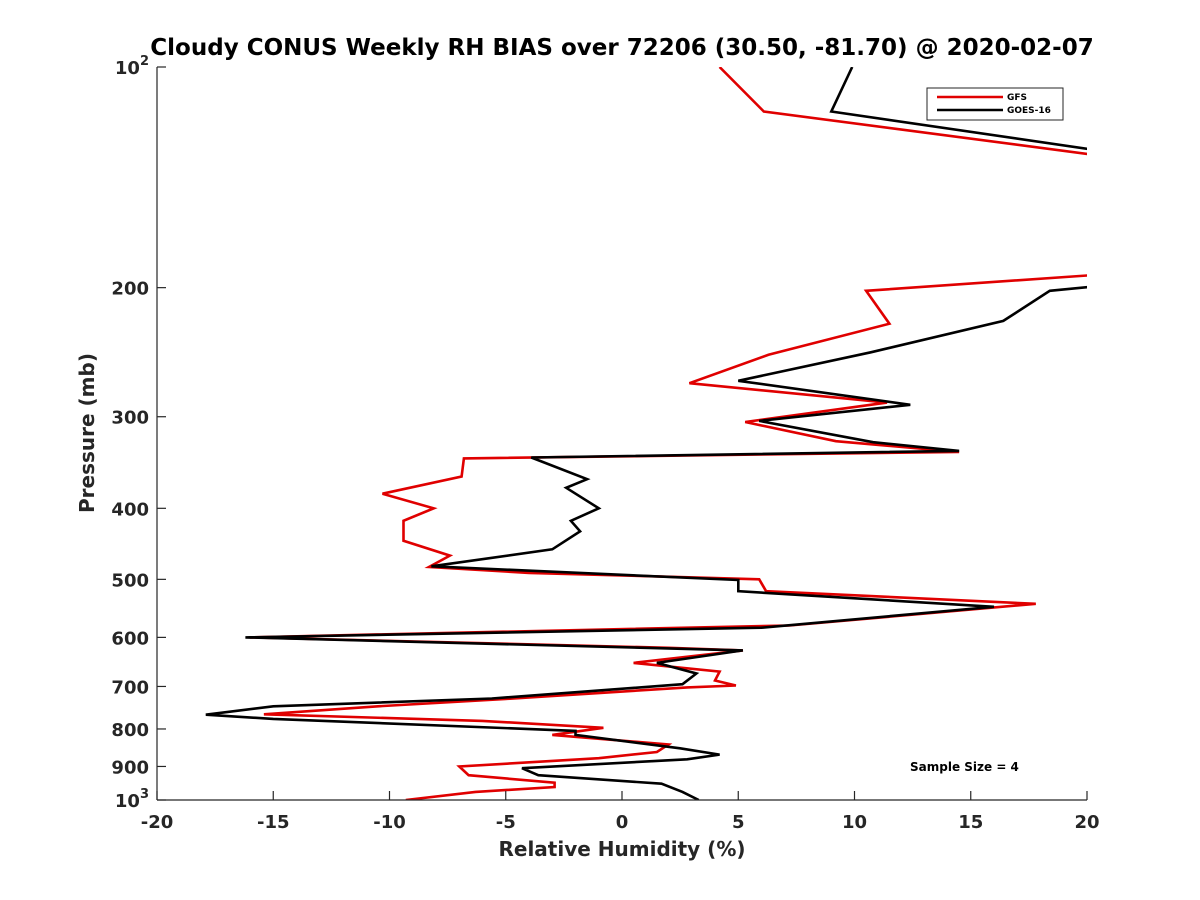 The width and height of the screenshot is (1200, 900). I want to click on legend: GFS GOES-16, so click(995, 104).